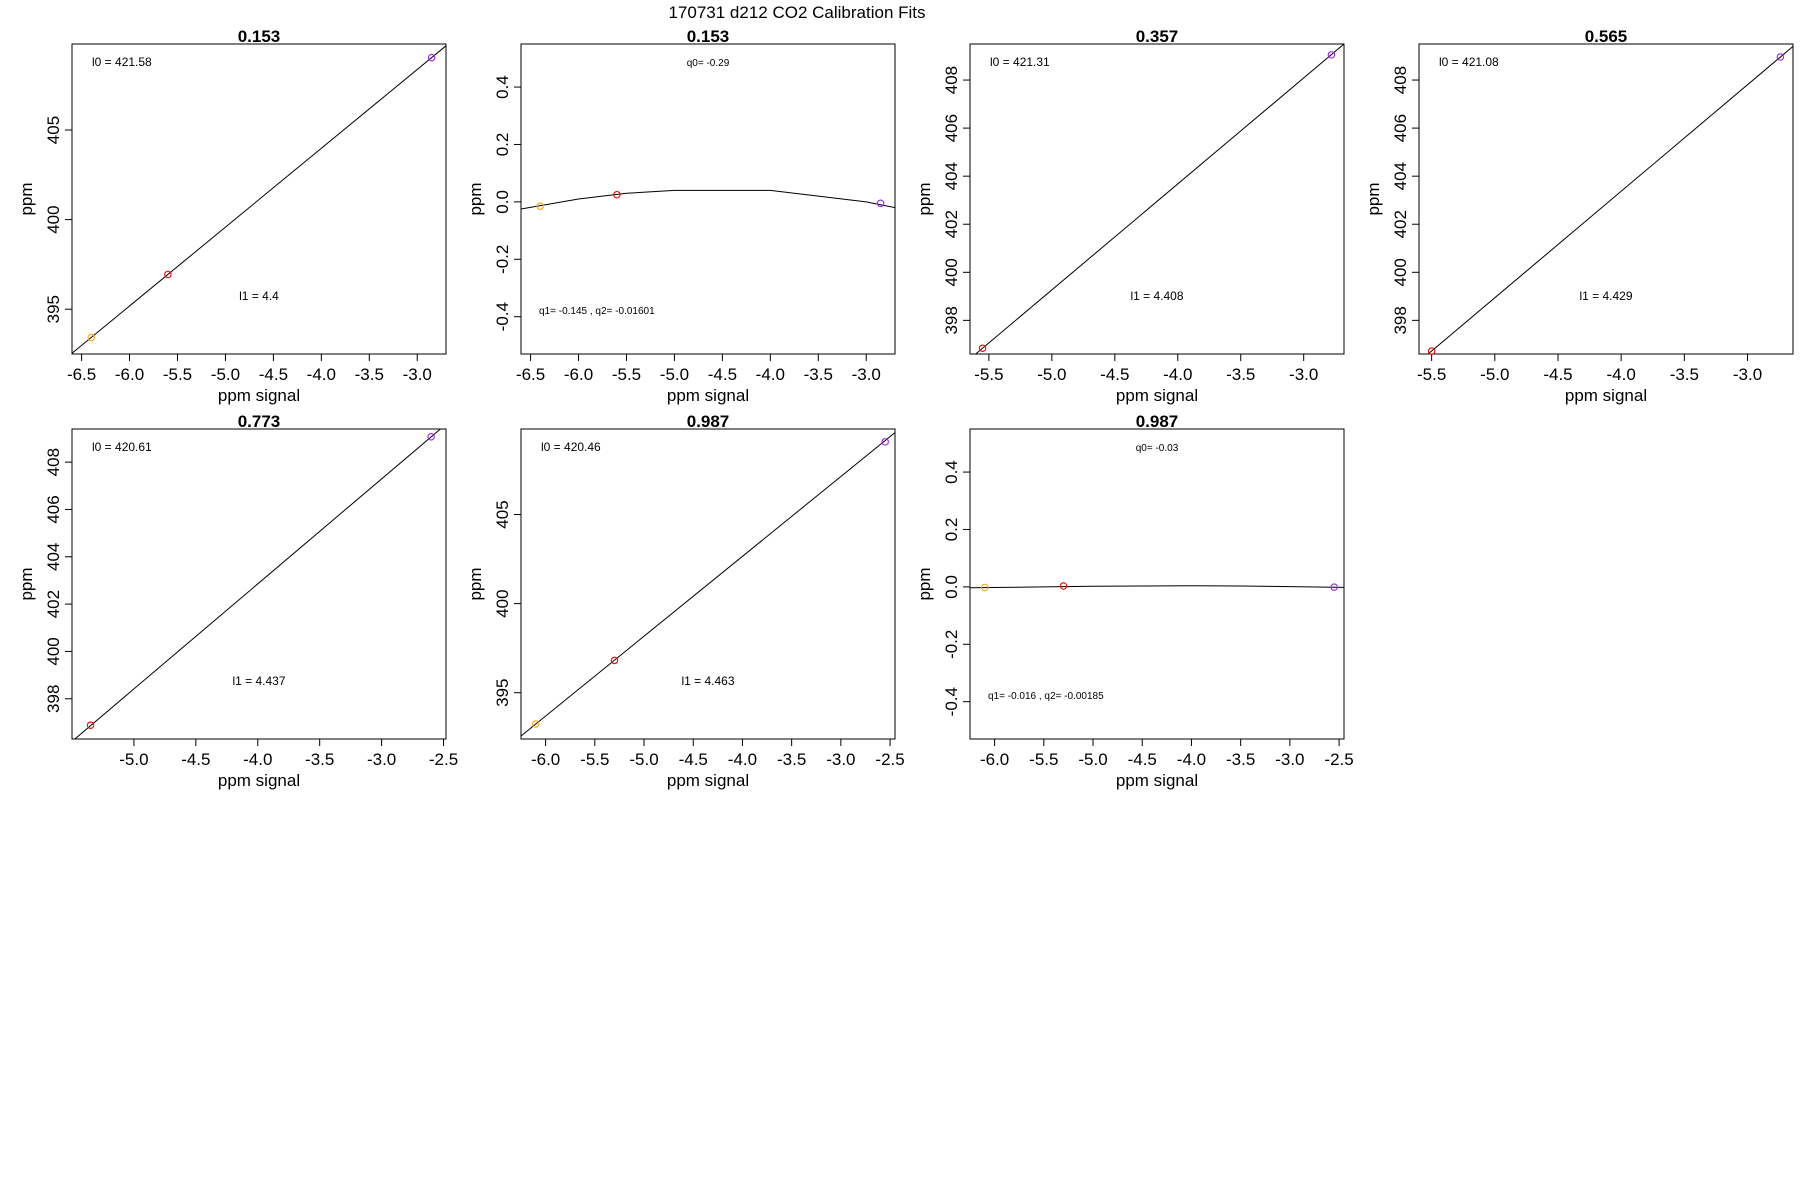 This screenshot has width=1800, height=1200. What do you see at coordinates (951, 320) in the screenshot?
I see `y-tick-label: 398` at bounding box center [951, 320].